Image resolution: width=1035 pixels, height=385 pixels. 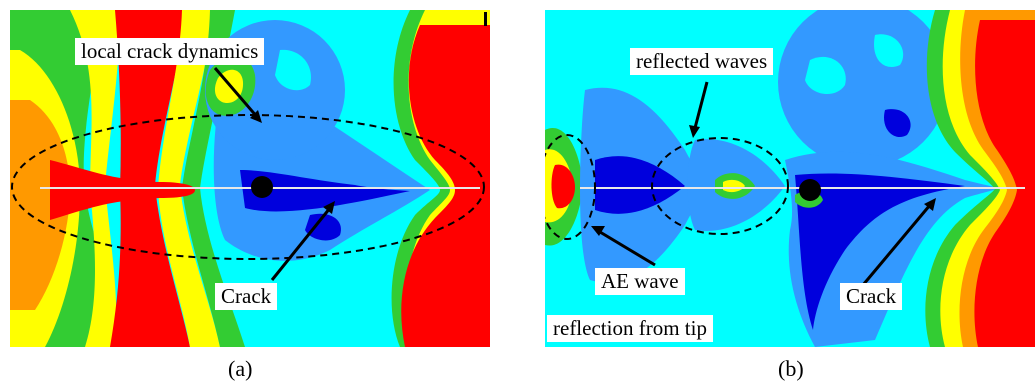 What do you see at coordinates (734, 186) in the screenshot?
I see `mid-yellow-spot` at bounding box center [734, 186].